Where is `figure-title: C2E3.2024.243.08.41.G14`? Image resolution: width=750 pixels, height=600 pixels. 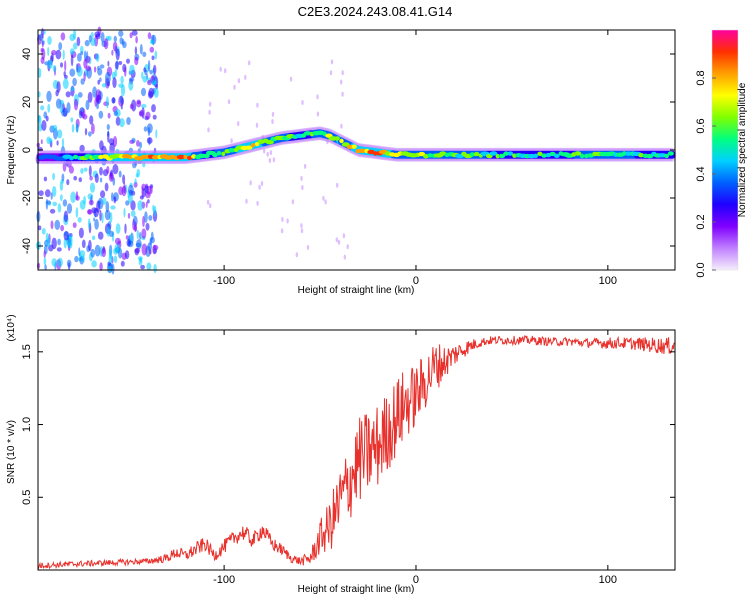
figure-title: C2E3.2024.243.08.41.G14 is located at coordinates (375, 11).